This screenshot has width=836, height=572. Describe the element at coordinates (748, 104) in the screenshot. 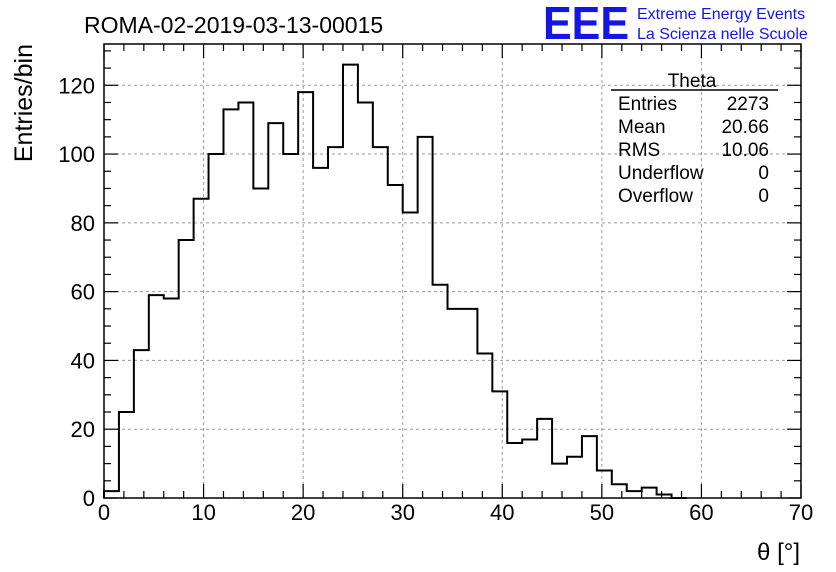

I see `stats-row-value: 2273` at that location.